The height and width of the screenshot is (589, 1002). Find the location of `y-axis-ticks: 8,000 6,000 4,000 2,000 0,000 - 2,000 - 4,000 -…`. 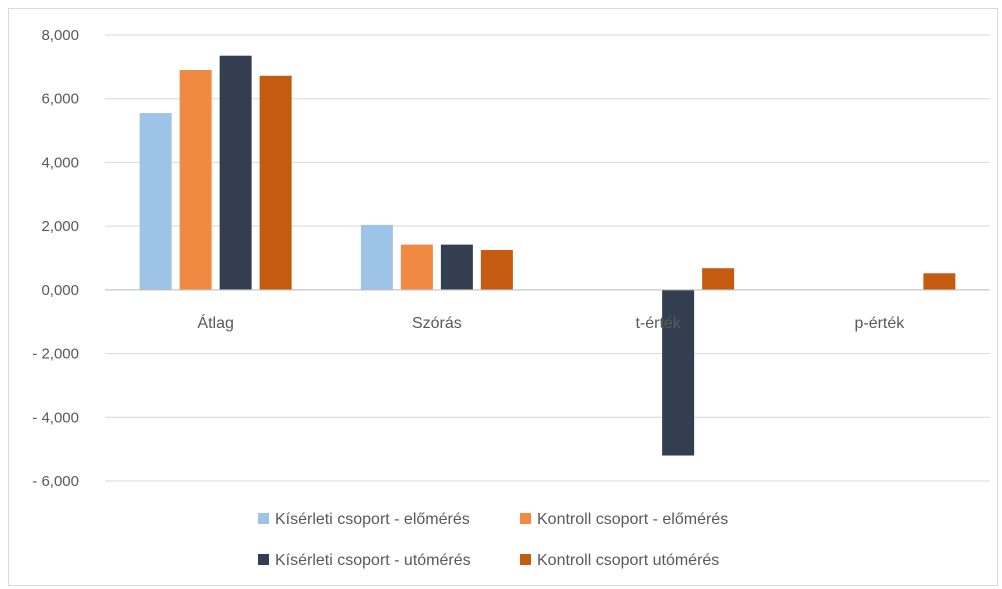

y-axis-ticks: 8,000 6,000 4,000 2,000 0,000 - 2,000 - 4,000 -… is located at coordinates (55, 258).